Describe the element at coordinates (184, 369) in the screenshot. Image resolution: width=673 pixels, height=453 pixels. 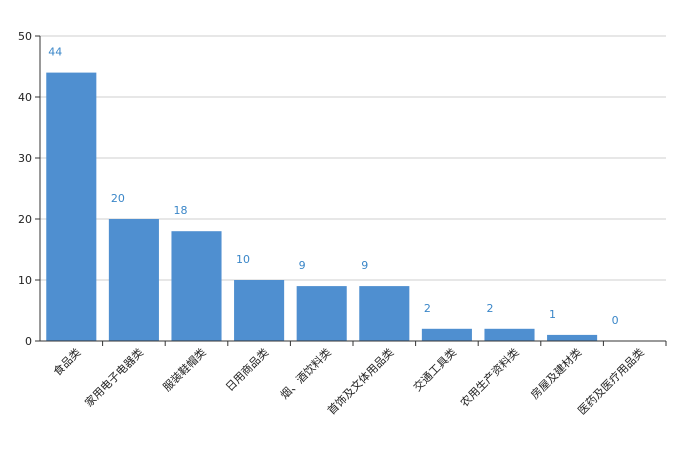
I see `category-label: 服装鞋帽类` at that location.